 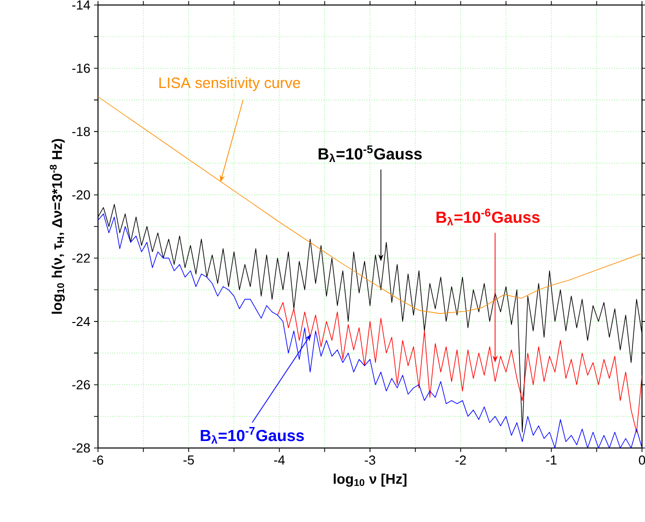 I want to click on y-tick-label: -16, so click(x=81, y=68).